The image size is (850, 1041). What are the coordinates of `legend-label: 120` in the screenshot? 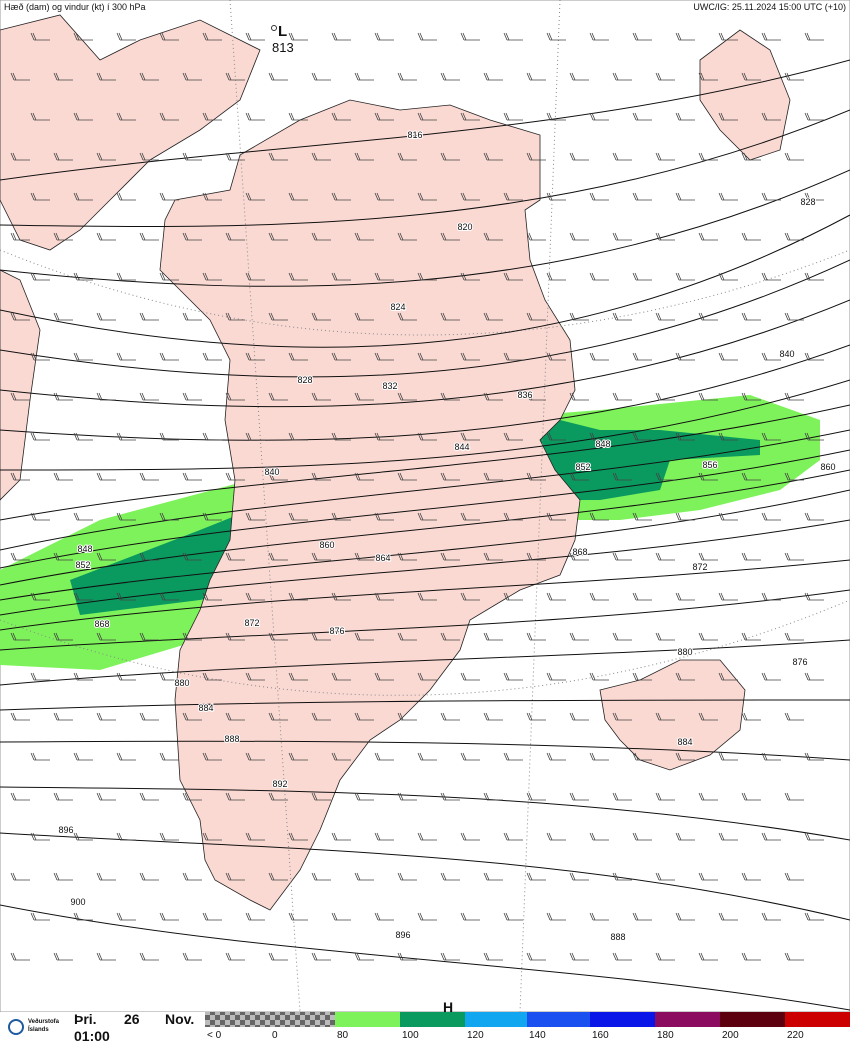 It's located at (475, 1035).